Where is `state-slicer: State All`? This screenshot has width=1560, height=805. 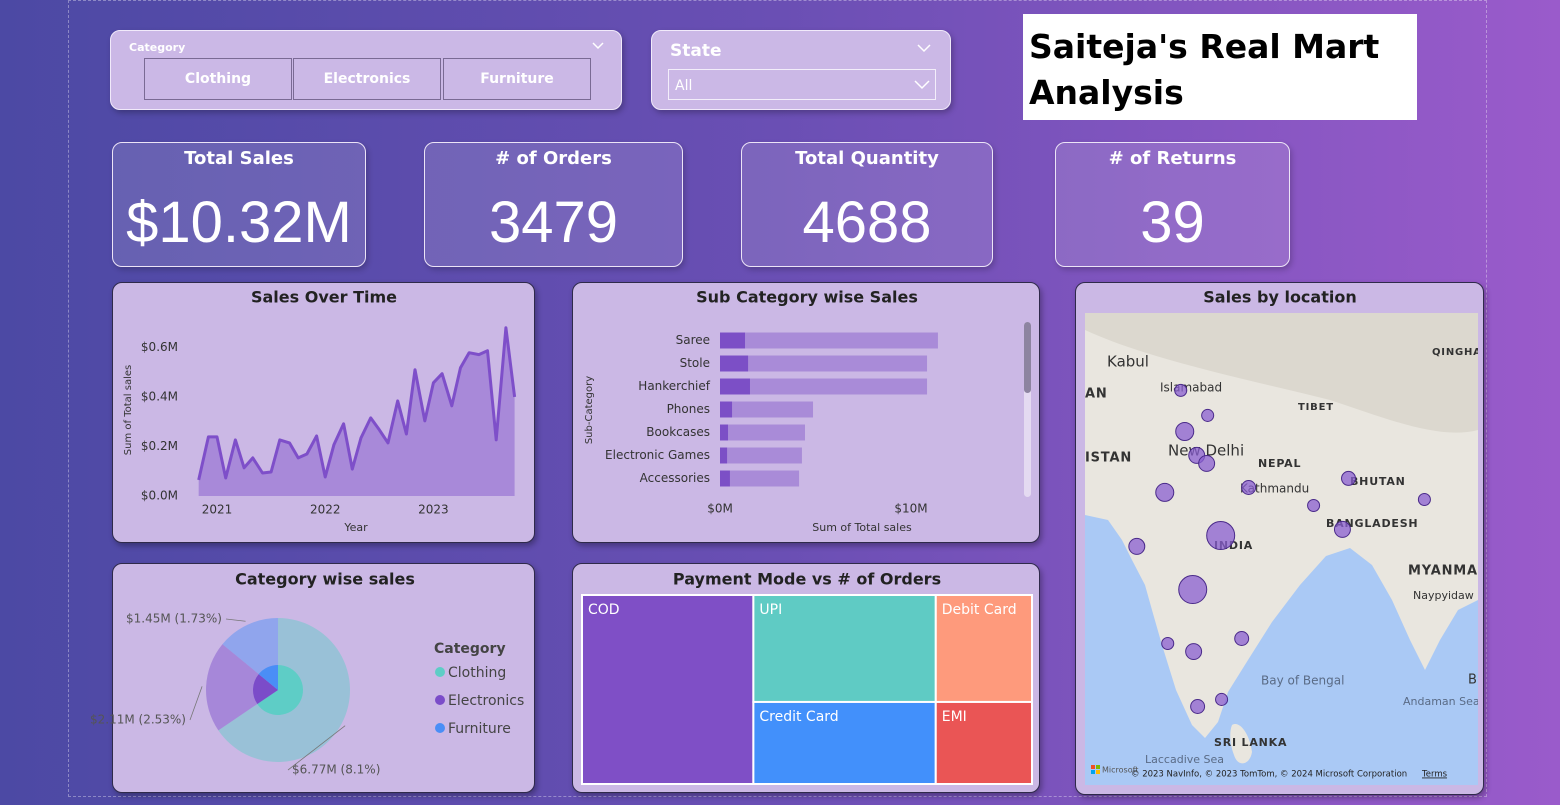
state-slicer: State All is located at coordinates (801, 70).